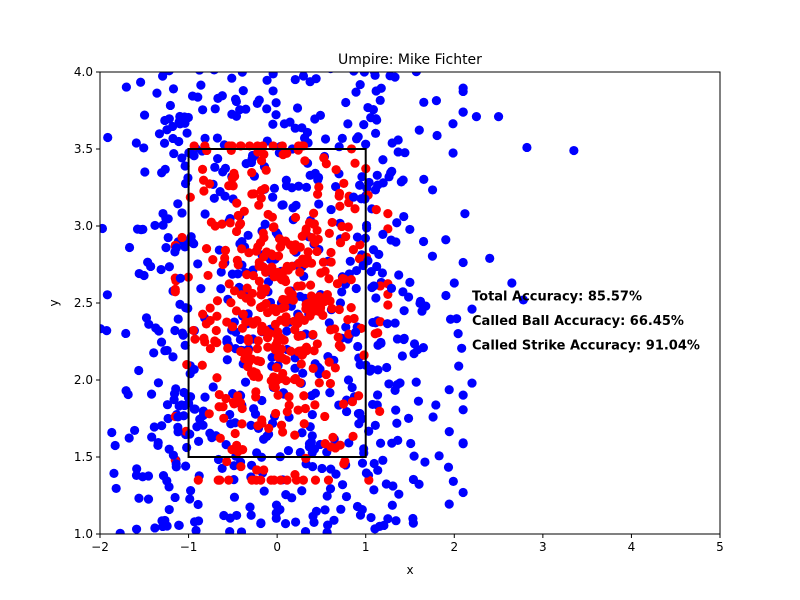 The image size is (800, 600). What do you see at coordinates (100, 547) in the screenshot?
I see `x-tick-label: −2` at bounding box center [100, 547].